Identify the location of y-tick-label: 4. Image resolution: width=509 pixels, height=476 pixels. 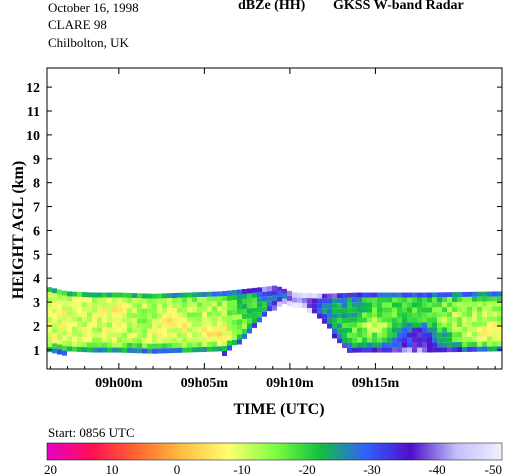
(36, 279).